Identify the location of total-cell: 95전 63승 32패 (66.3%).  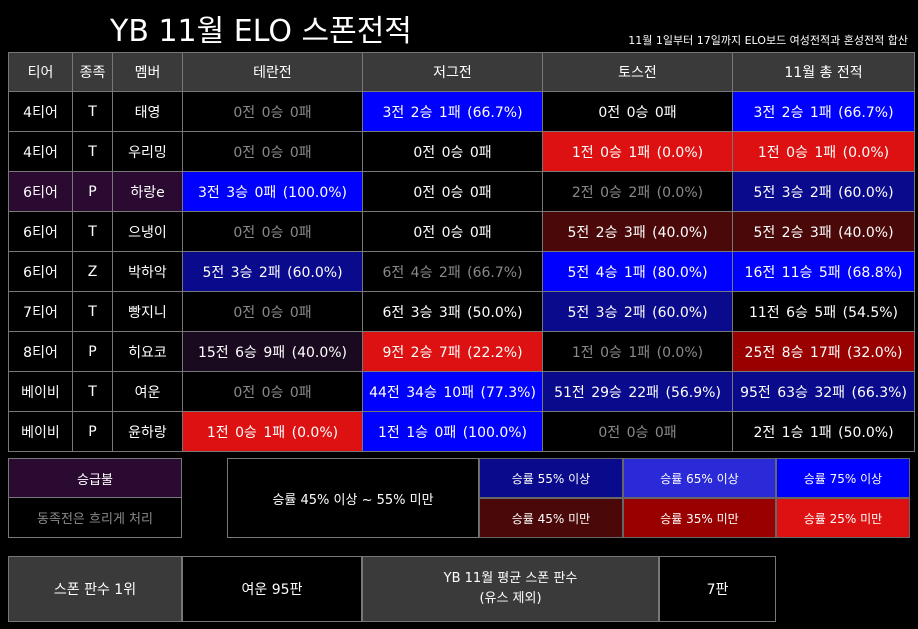
(823, 391).